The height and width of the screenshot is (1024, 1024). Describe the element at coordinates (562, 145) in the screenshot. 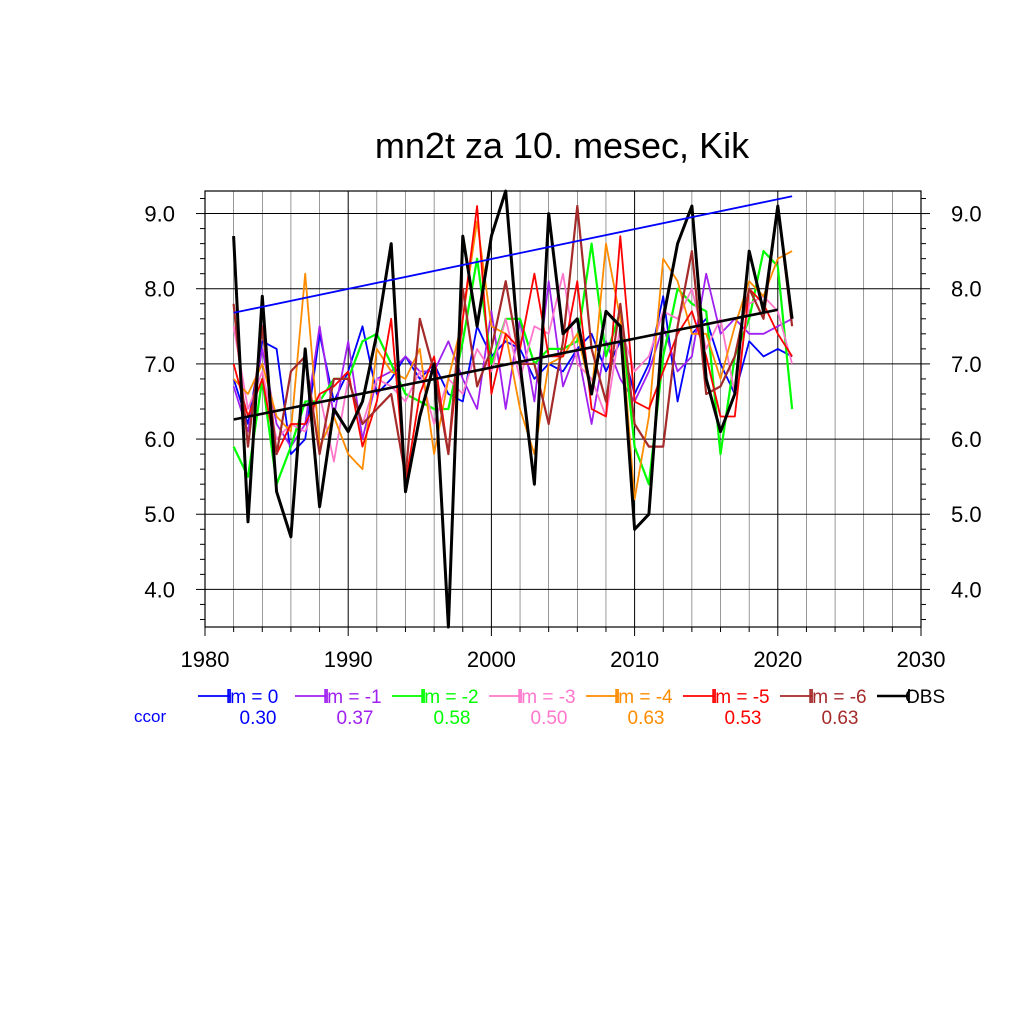

I see `chart-title: mn2t za 10. mesec, Kik` at that location.